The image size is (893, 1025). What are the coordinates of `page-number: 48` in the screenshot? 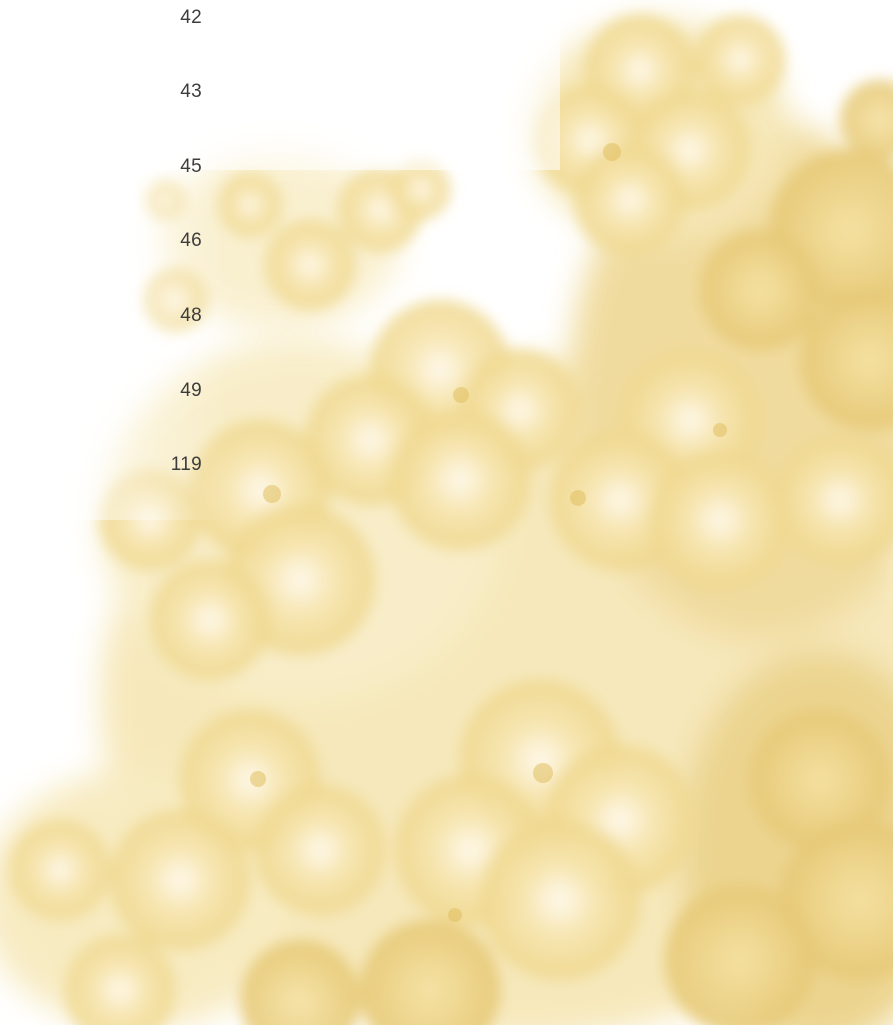 It's located at (191, 315).